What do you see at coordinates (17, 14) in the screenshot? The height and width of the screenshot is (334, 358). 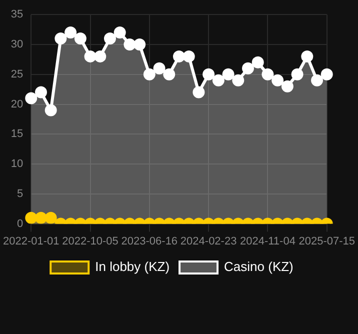 I see `y-tick-label: 35` at bounding box center [17, 14].